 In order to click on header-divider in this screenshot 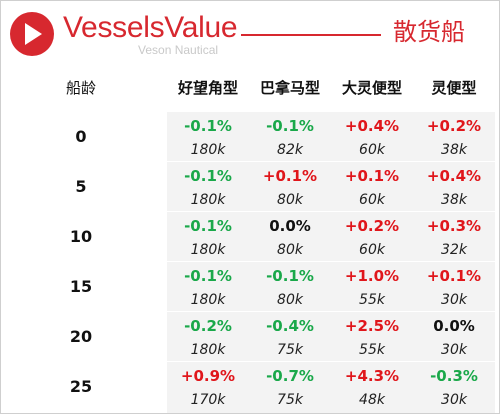, I will do `click(311, 35)`.